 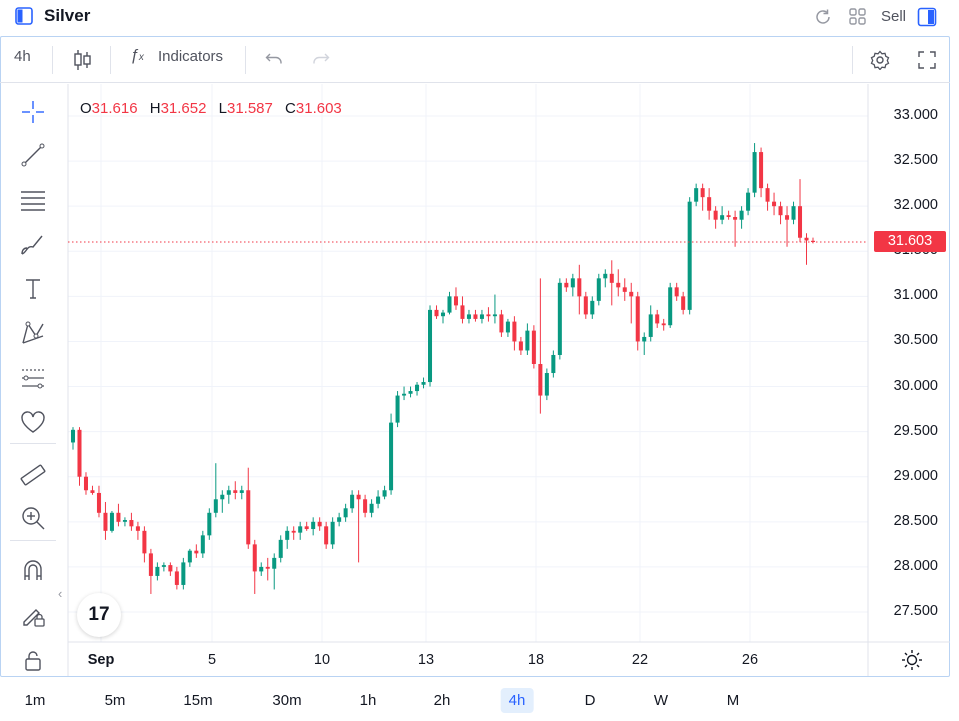 What do you see at coordinates (101, 660) in the screenshot?
I see `date-tick-label: Sep` at bounding box center [101, 660].